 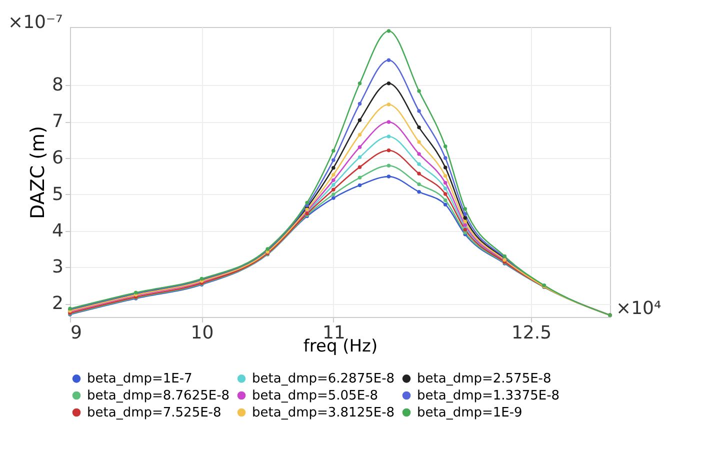 What do you see at coordinates (323, 379) in the screenshot?
I see `legend-label: beta_dmp=6.2875E-8` at bounding box center [323, 379].